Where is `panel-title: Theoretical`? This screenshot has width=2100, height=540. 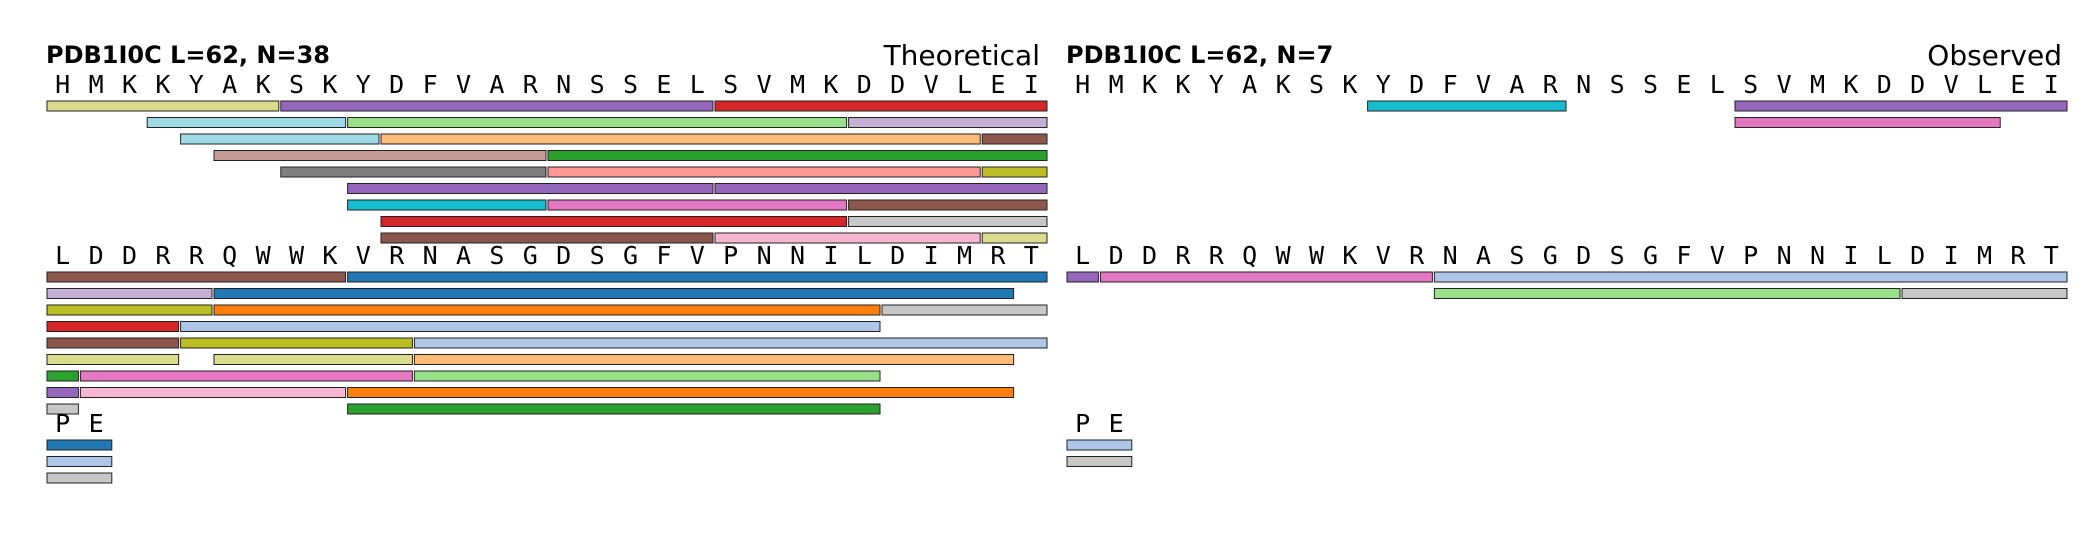
panel-title: Theoretical is located at coordinates (961, 55).